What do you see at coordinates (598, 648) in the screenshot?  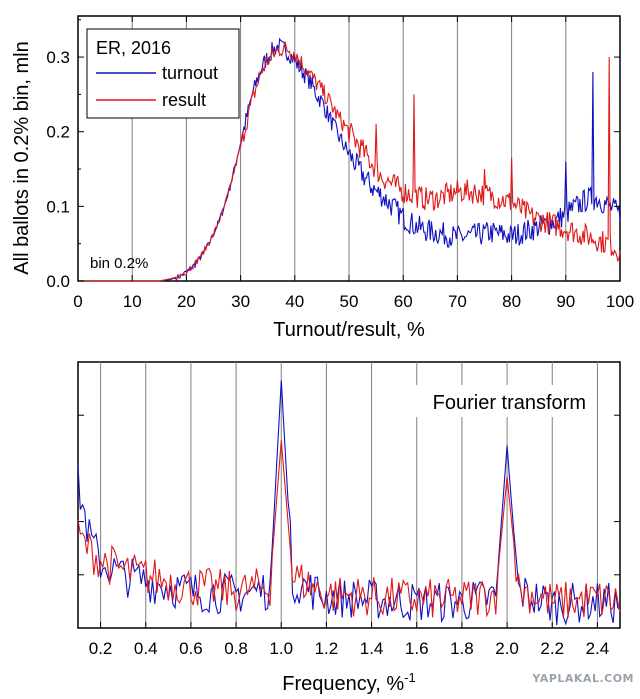 I see `bottom-x-tick-label: 2.4` at bounding box center [598, 648].